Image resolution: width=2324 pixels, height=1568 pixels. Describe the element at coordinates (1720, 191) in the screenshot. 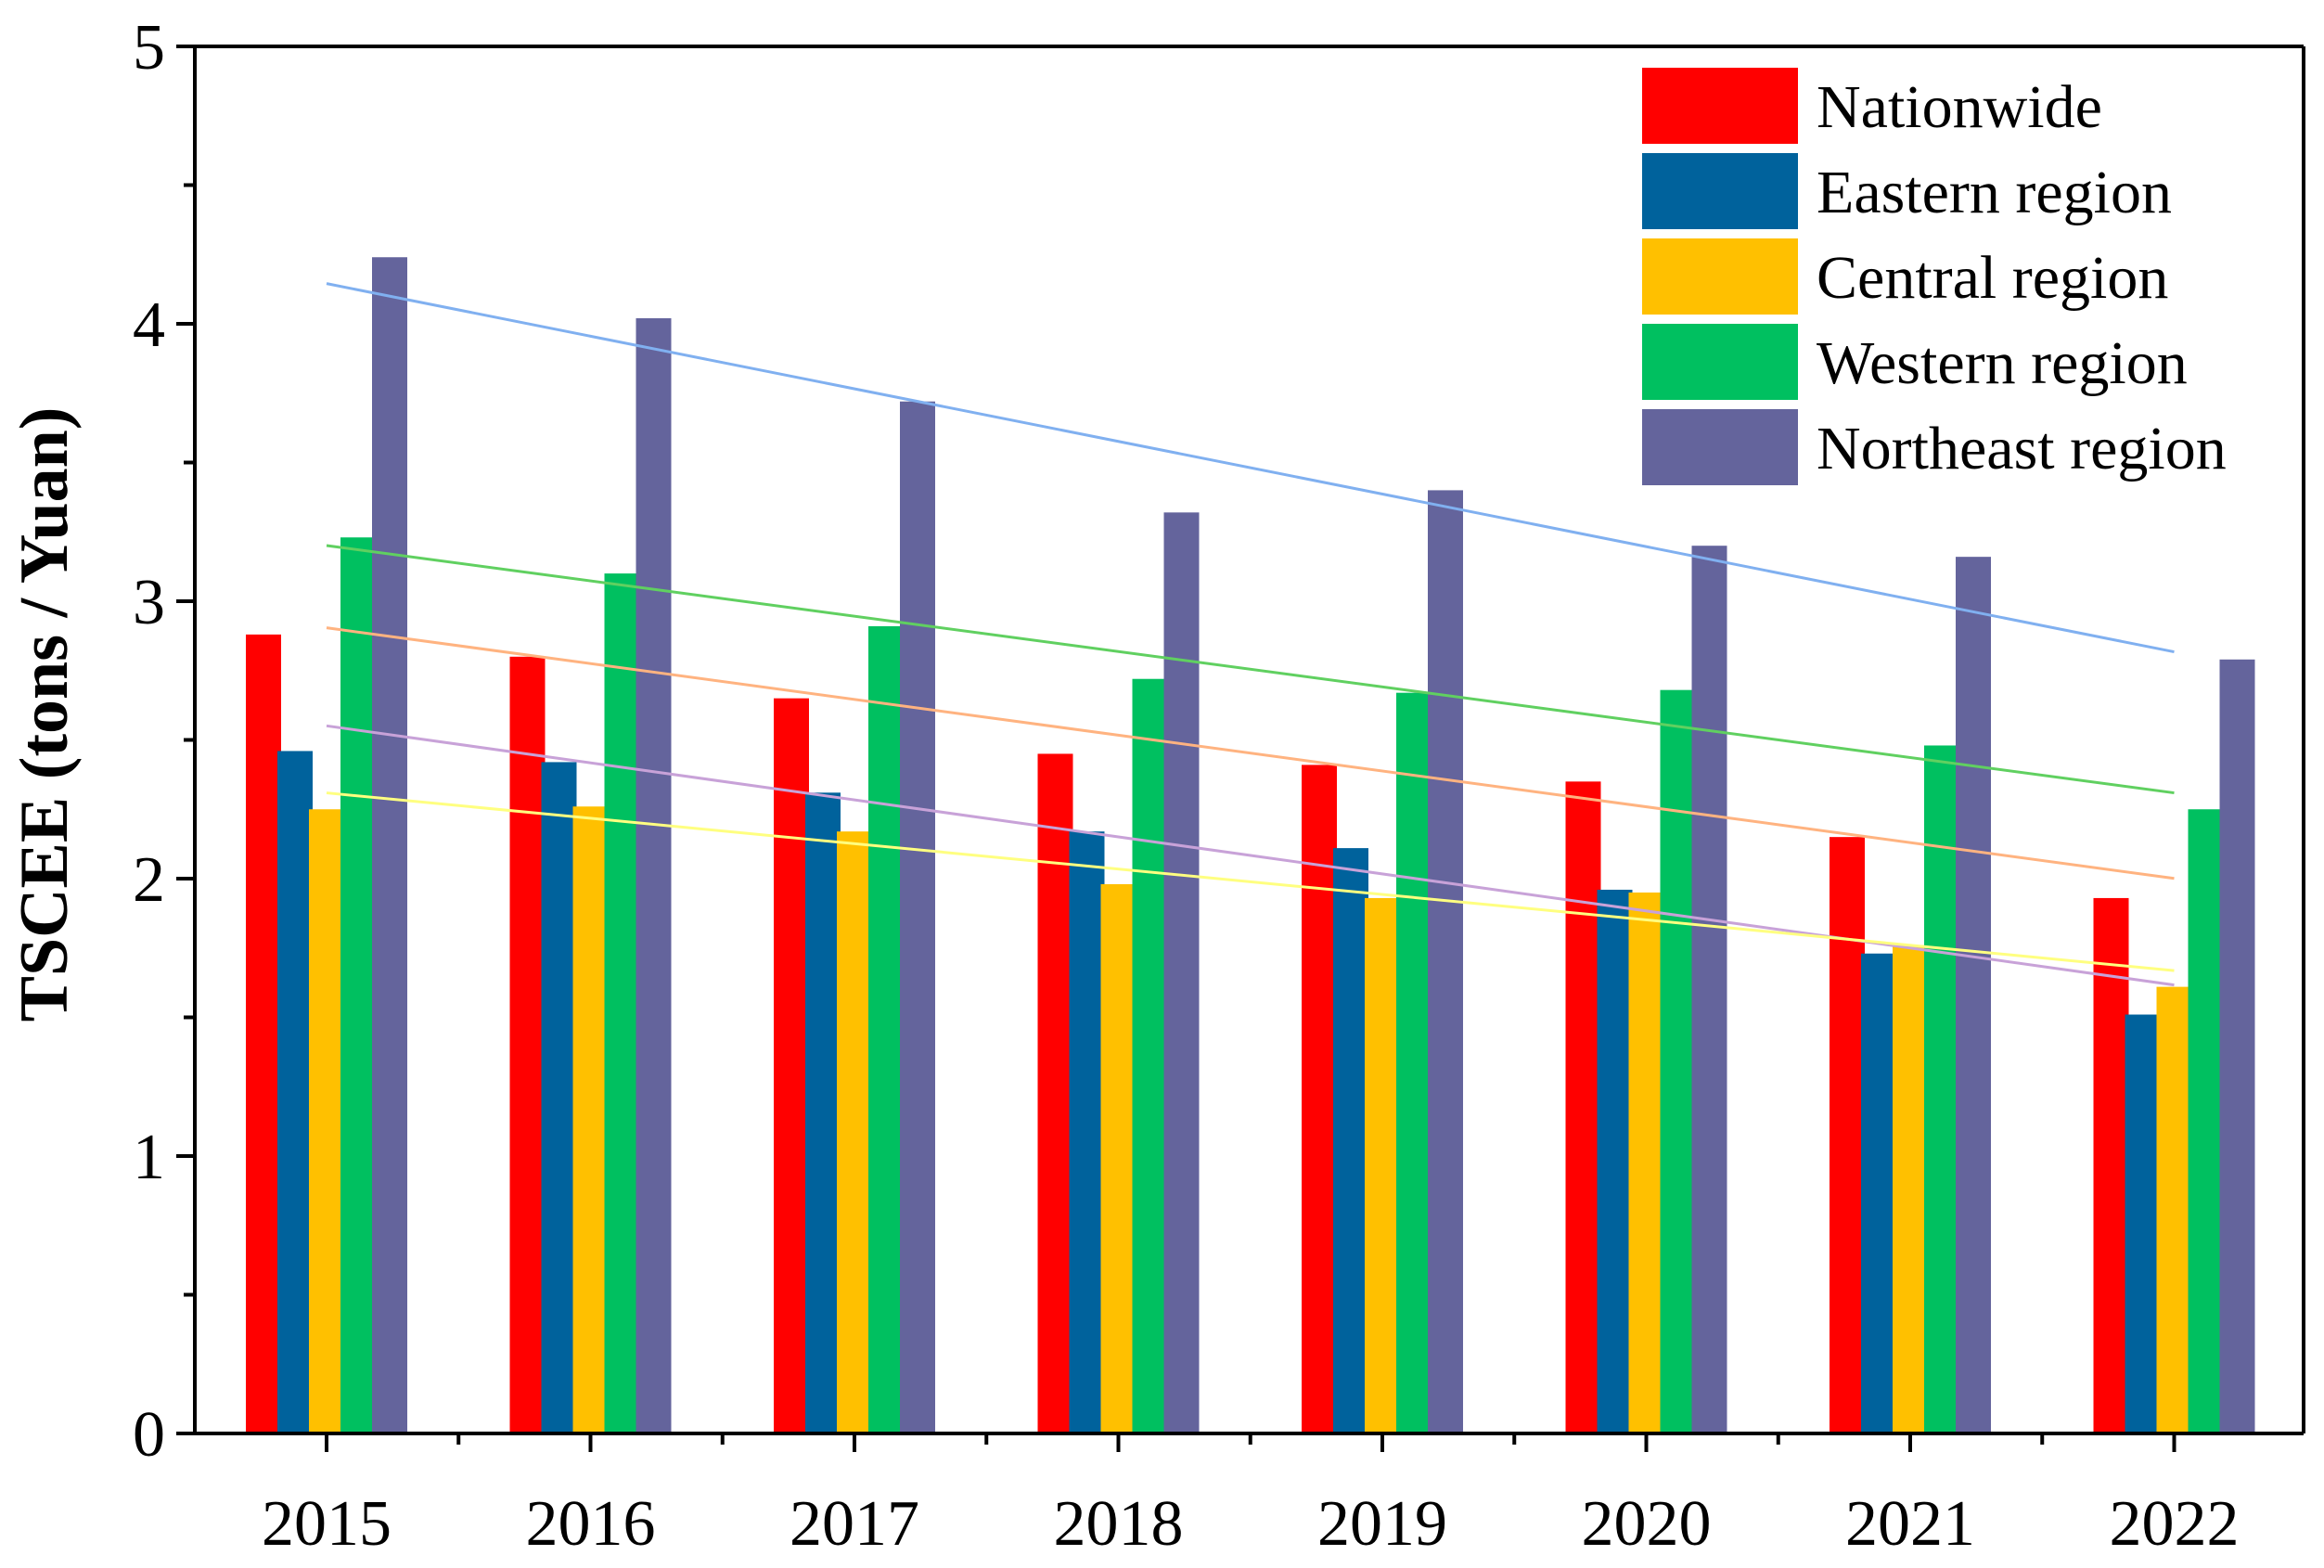

I see `legend-swatch-eastern-region` at that location.